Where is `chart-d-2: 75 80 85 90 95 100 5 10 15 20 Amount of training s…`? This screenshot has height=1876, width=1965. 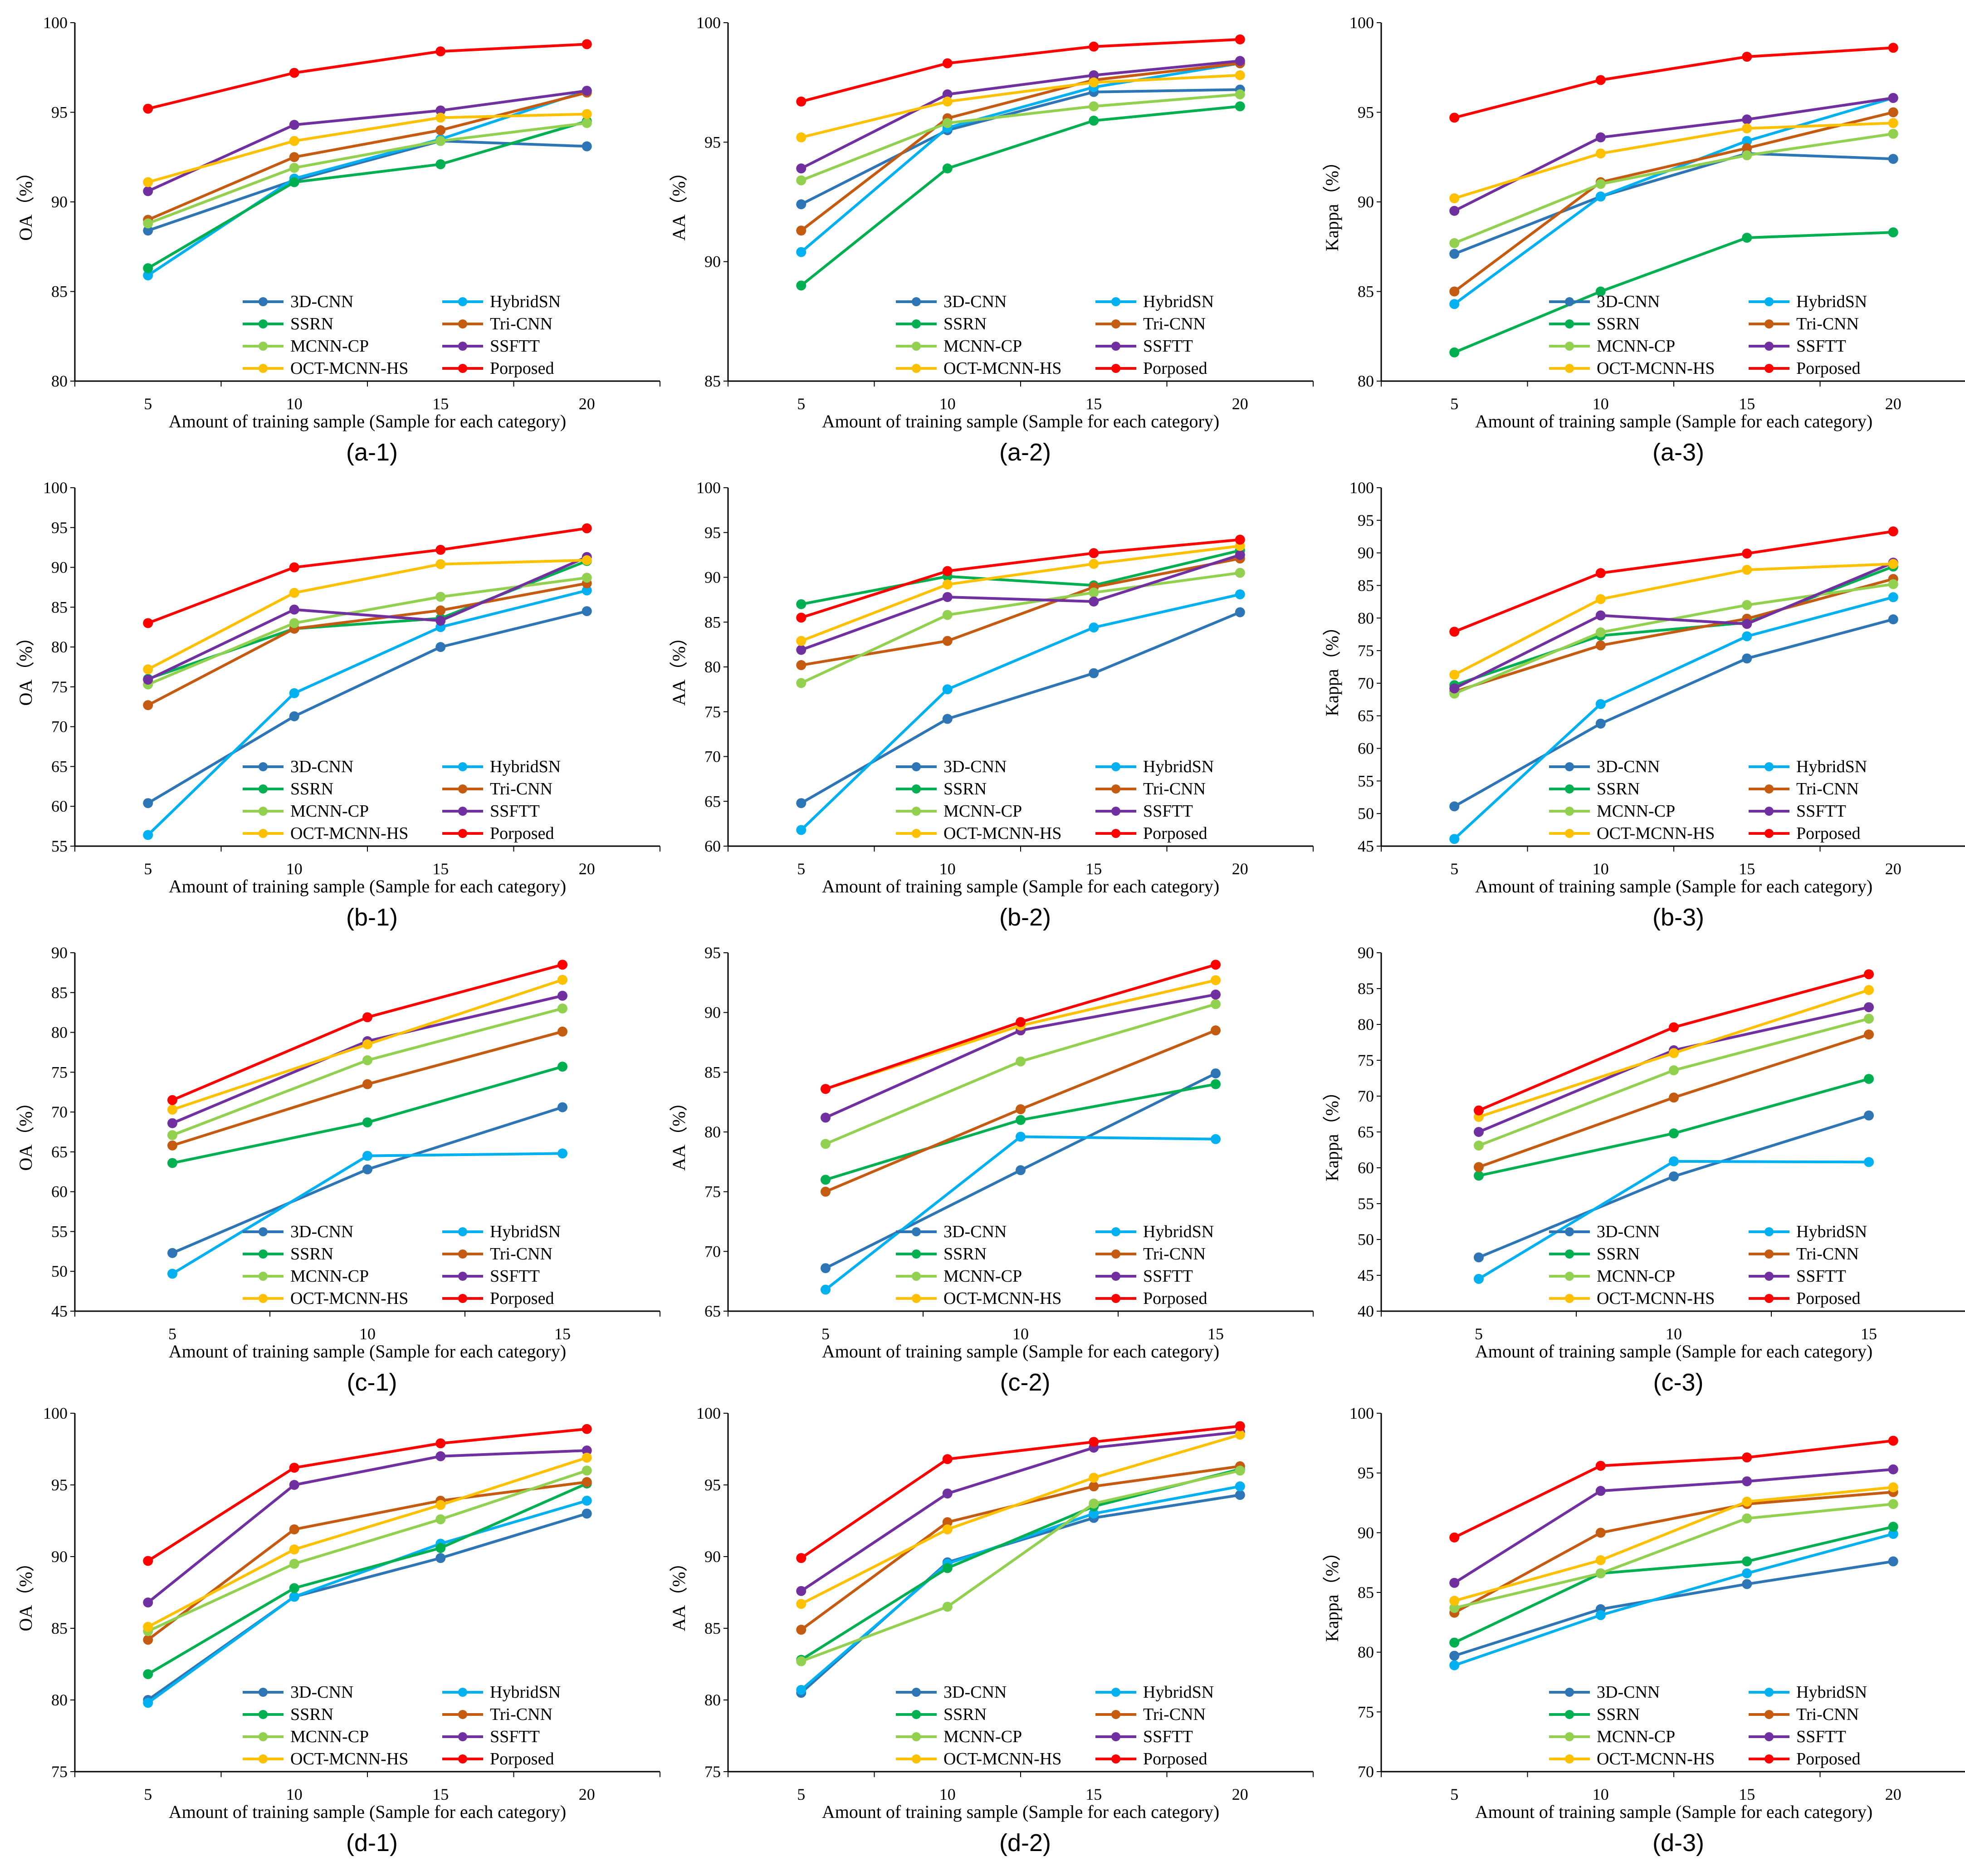
chart-d-2: 75 80 85 90 95 100 5 10 15 20 Amount of training s… is located at coordinates (991, 1630).